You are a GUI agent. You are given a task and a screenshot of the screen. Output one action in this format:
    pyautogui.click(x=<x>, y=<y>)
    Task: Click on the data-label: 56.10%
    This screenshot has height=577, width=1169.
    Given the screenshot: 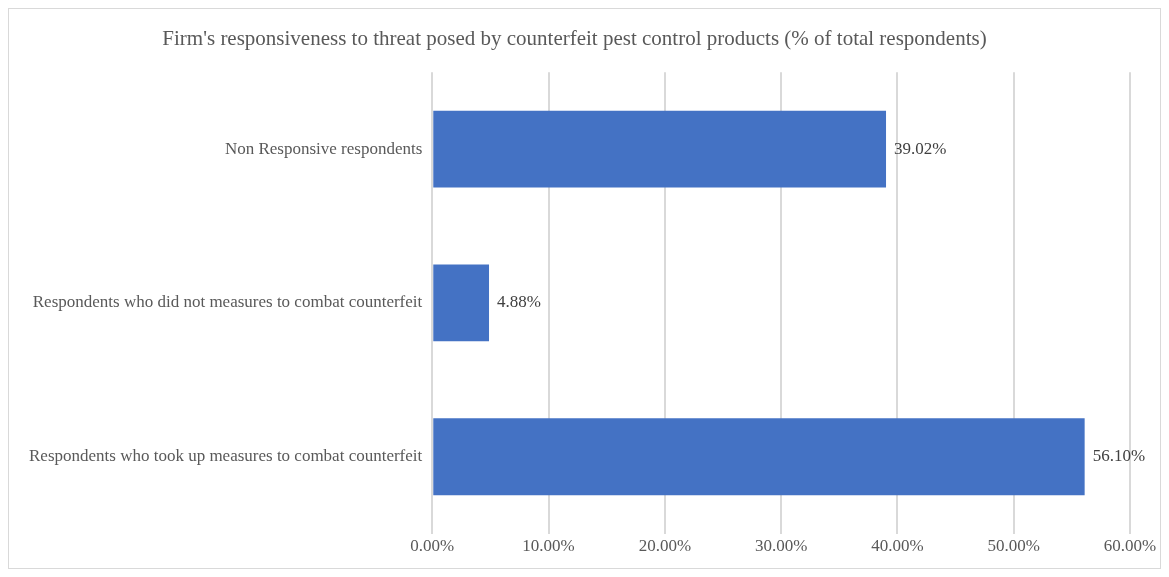 What is the action you would take?
    pyautogui.click(x=1119, y=456)
    